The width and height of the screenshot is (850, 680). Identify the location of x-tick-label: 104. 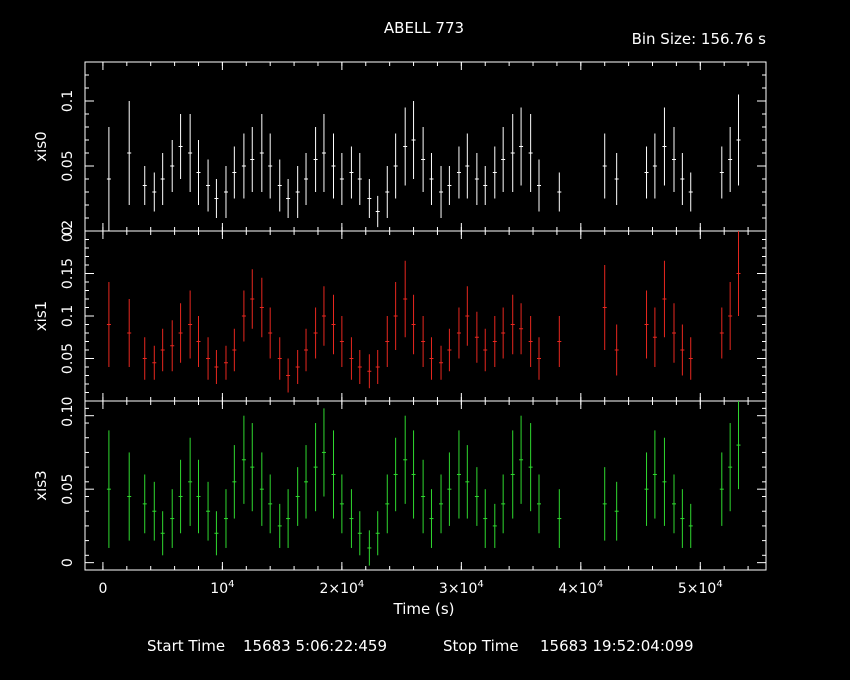
(222, 588).